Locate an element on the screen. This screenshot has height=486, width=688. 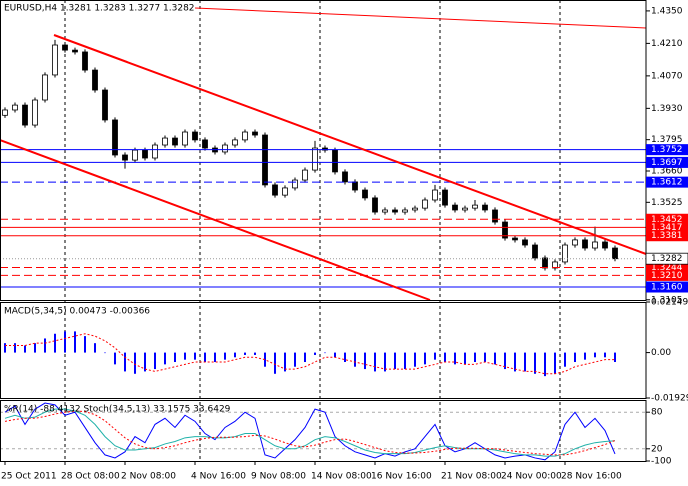
trendline is located at coordinates (420, 18).